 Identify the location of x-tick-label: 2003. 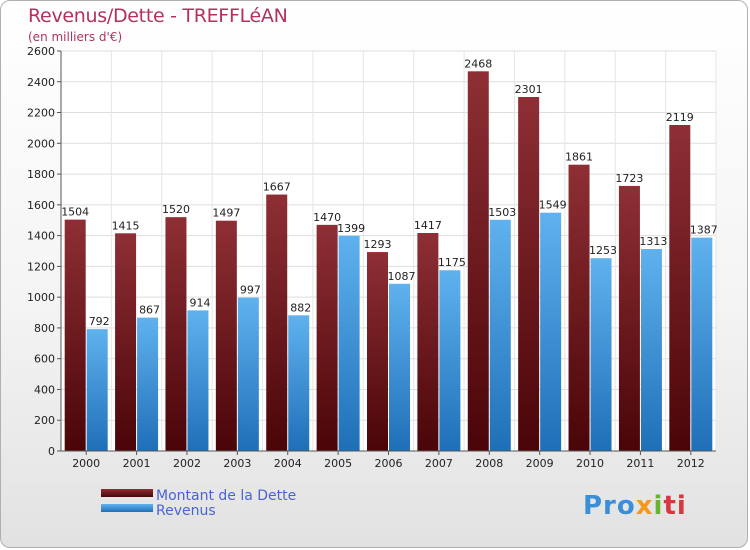
(237, 463).